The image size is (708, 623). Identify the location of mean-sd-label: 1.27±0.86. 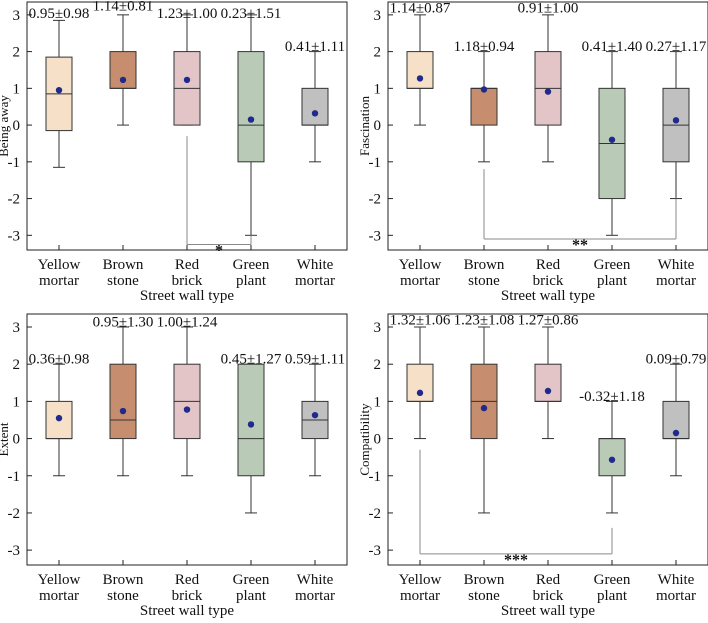
(548, 321).